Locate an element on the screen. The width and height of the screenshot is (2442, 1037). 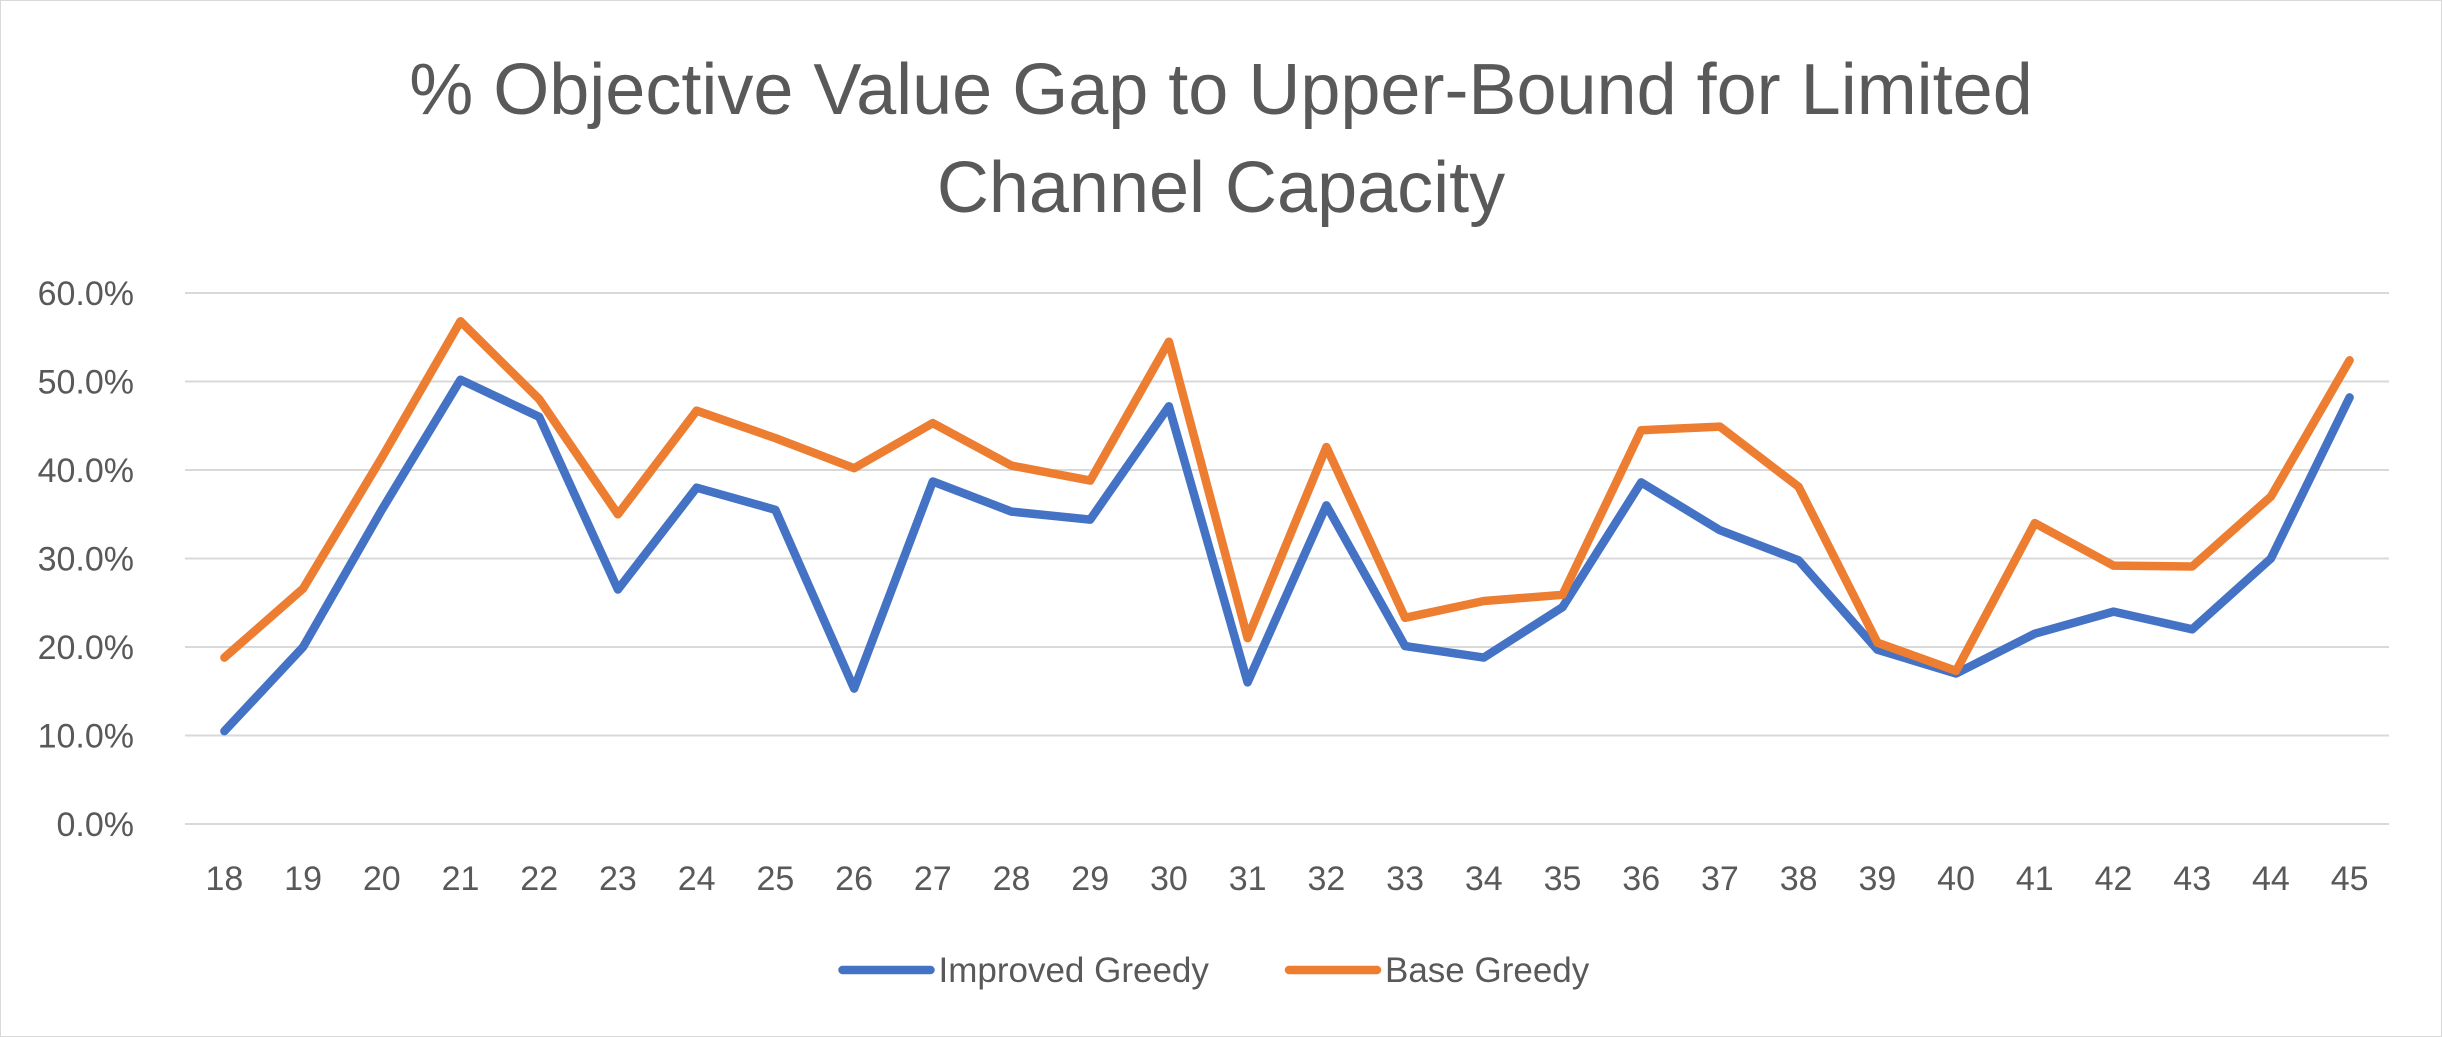
x-tick-label: 28 is located at coordinates (1012, 879).